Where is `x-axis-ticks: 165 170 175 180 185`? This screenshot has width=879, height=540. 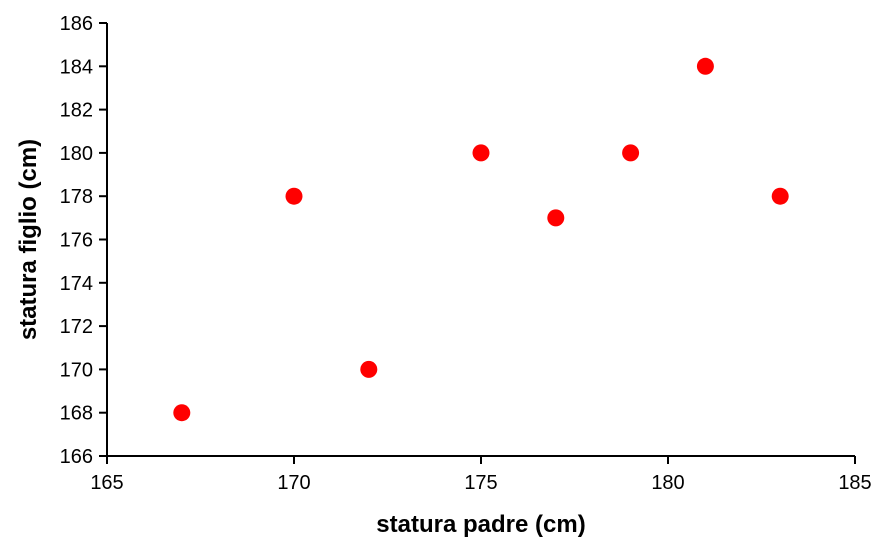 x-axis-ticks: 165 170 175 180 185 is located at coordinates (481, 475).